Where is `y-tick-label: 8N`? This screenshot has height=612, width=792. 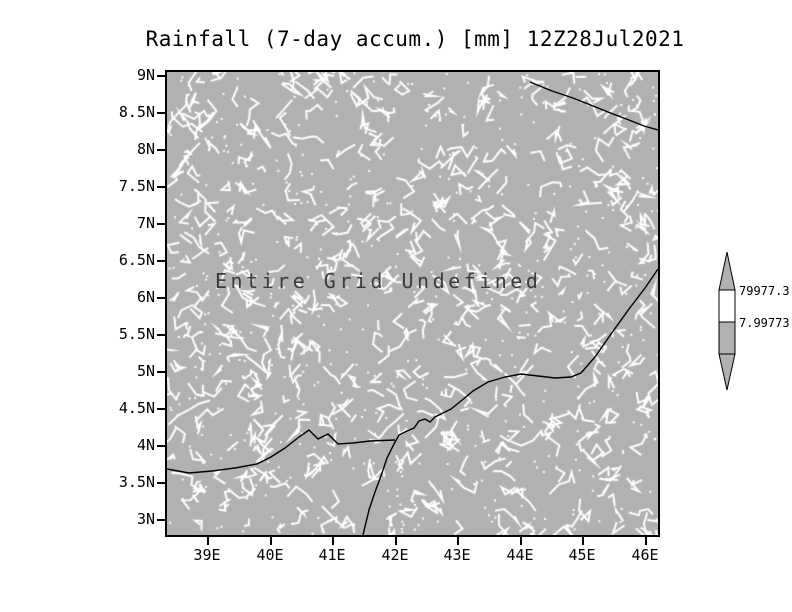 y-tick-label: 8N is located at coordinates (145, 149).